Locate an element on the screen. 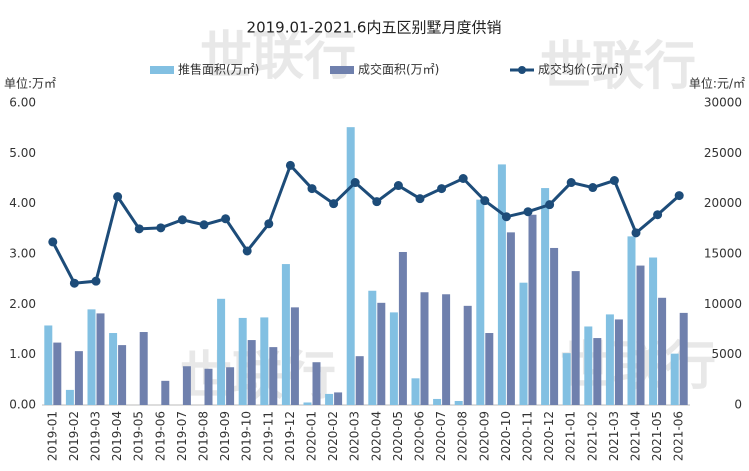 The height and width of the screenshot is (471, 749). x-tick-label: 2019-08 is located at coordinates (204, 436).